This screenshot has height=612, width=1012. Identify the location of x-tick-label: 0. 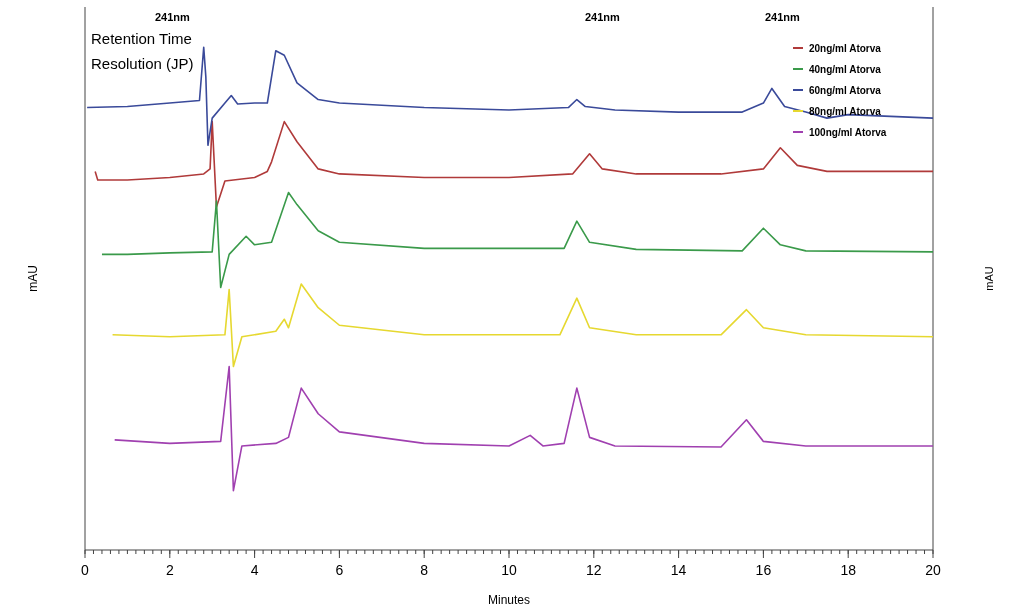
(85, 570).